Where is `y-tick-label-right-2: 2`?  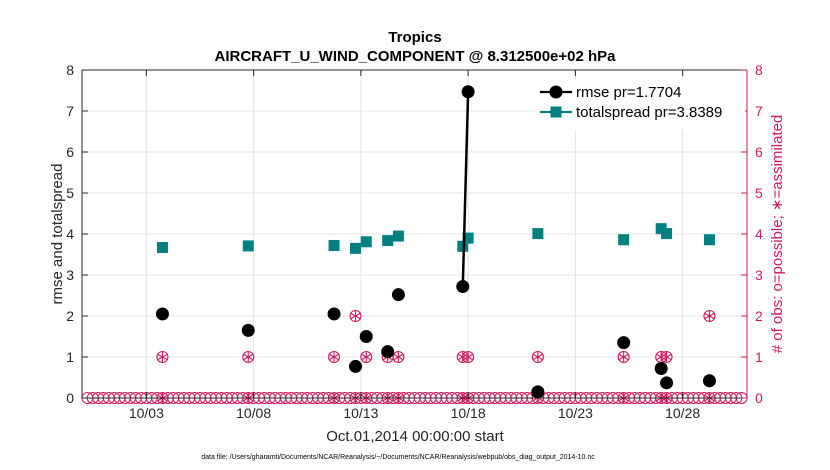 y-tick-label-right-2: 2 is located at coordinates (759, 316).